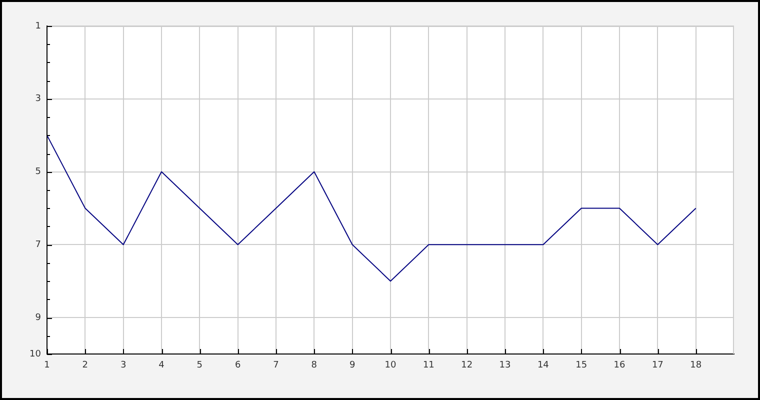 The width and height of the screenshot is (760, 400). What do you see at coordinates (38, 245) in the screenshot?
I see `y-tick-label: 7` at bounding box center [38, 245].